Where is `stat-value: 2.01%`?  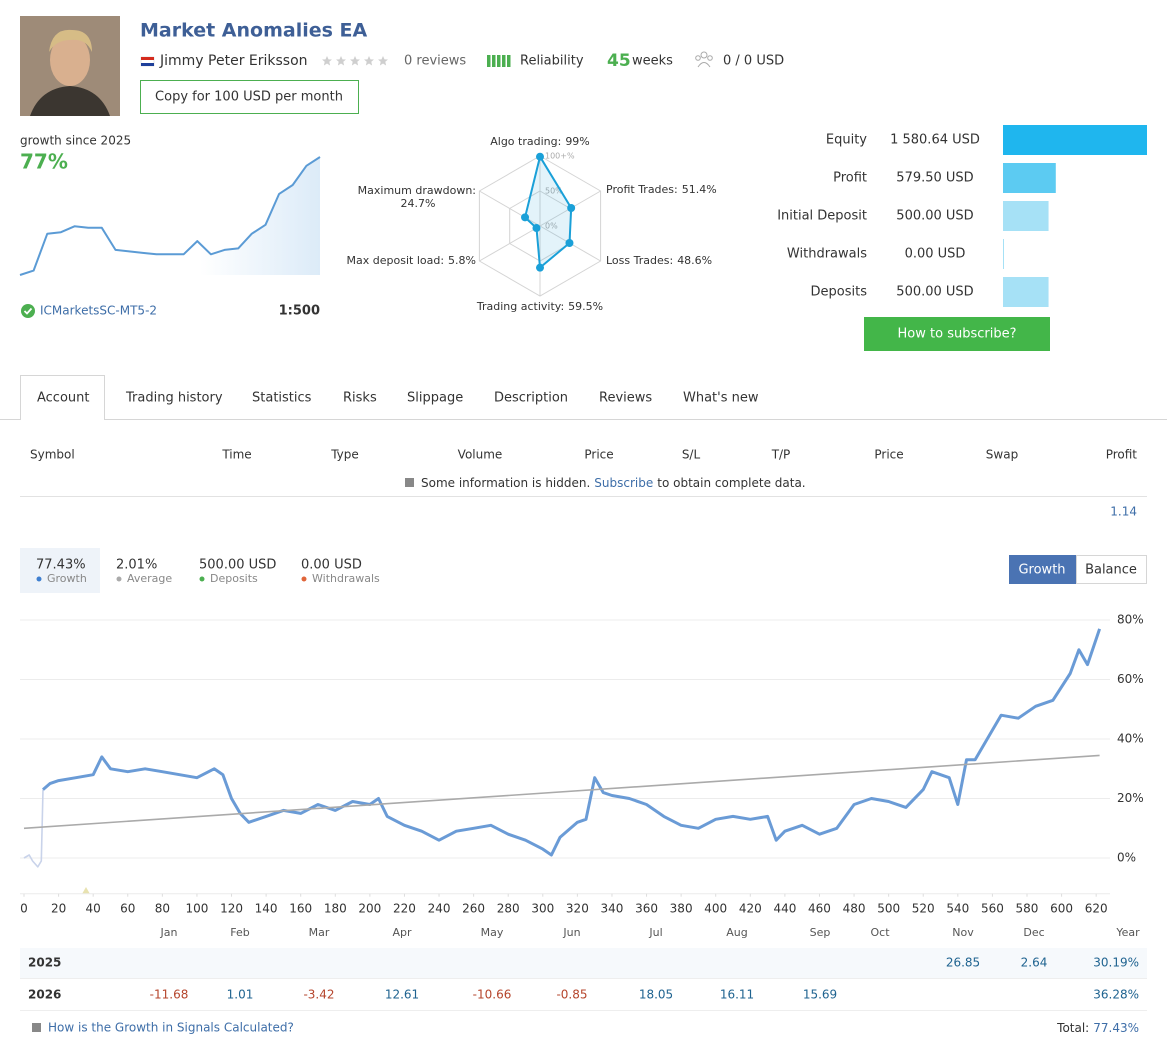 stat-value: 2.01% is located at coordinates (136, 565).